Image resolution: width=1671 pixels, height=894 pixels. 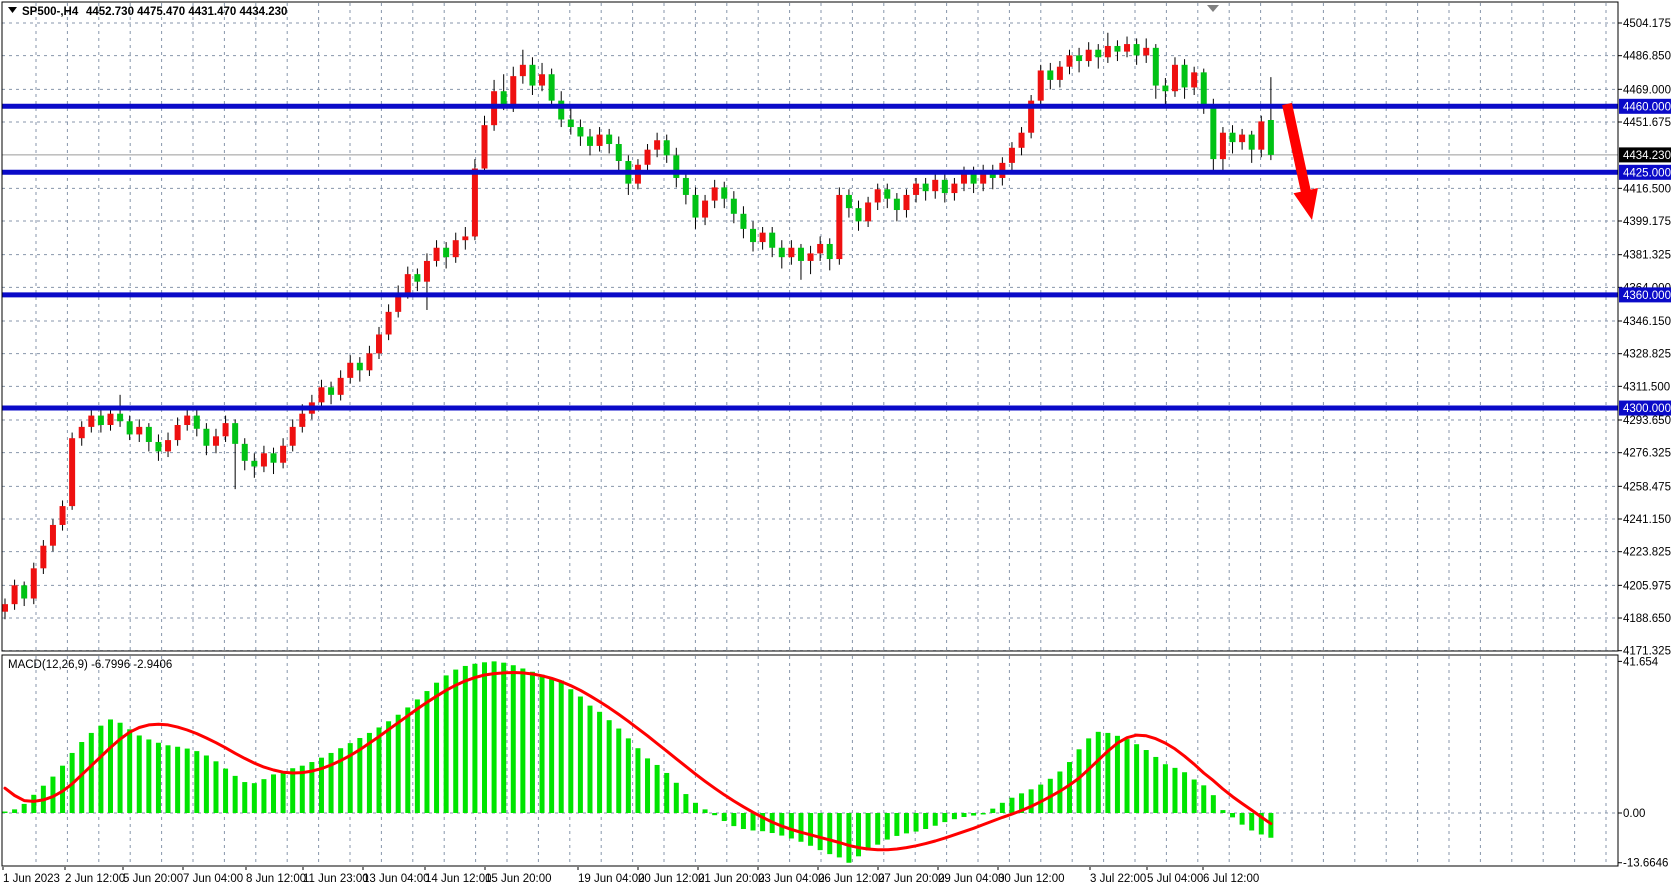 I want to click on time-axis-label: 6 Jul 12:00, so click(x=1231, y=879).